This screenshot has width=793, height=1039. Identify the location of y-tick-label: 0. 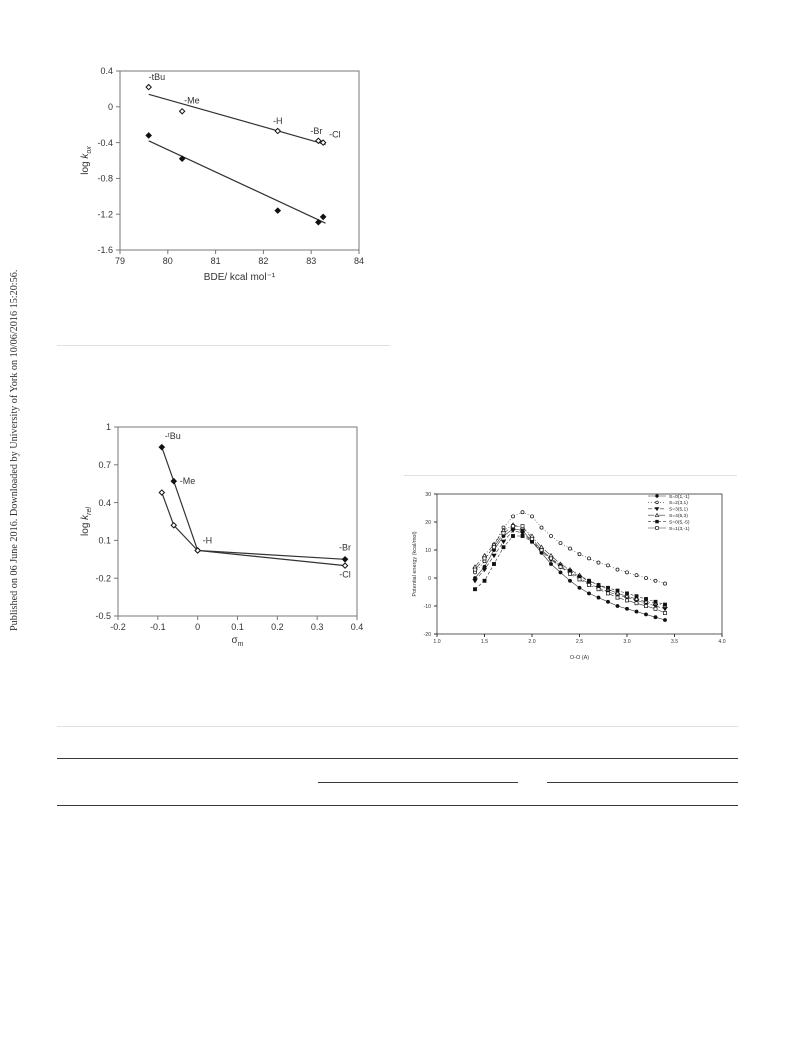
(110, 107).